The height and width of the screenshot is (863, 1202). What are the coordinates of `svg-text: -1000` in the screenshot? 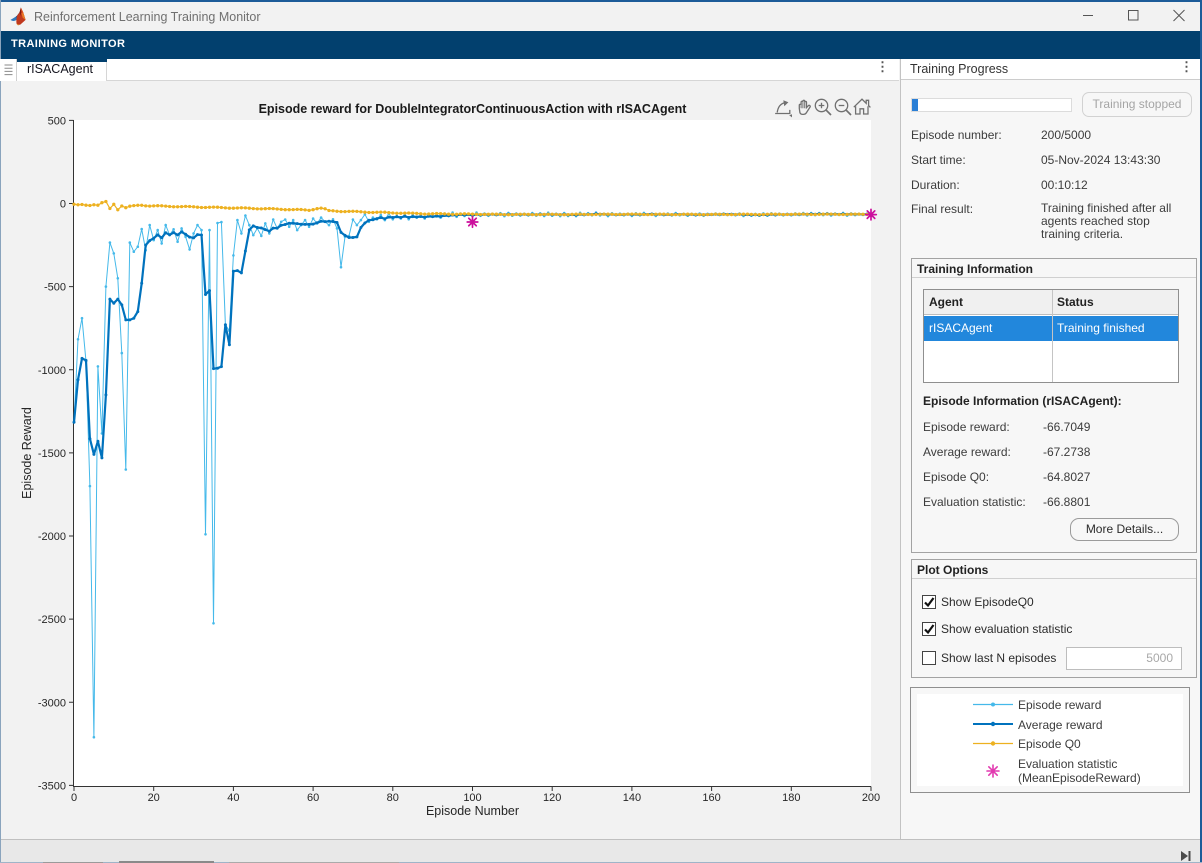 It's located at (52, 371).